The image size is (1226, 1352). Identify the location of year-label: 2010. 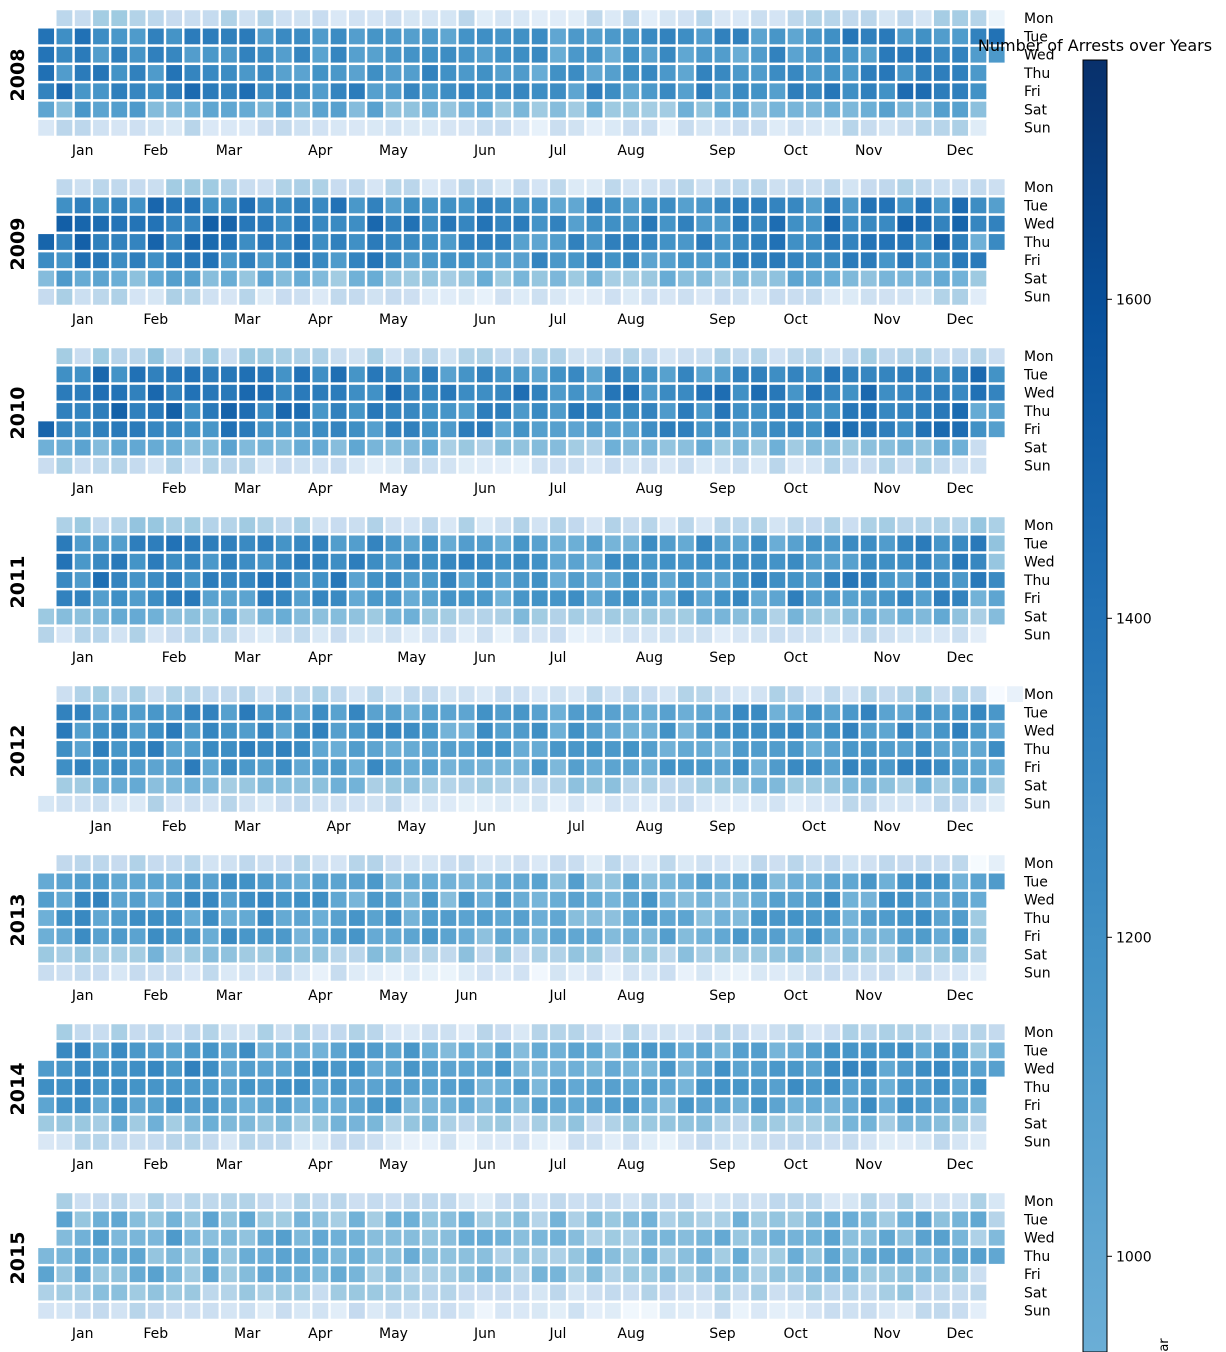
(18, 413).